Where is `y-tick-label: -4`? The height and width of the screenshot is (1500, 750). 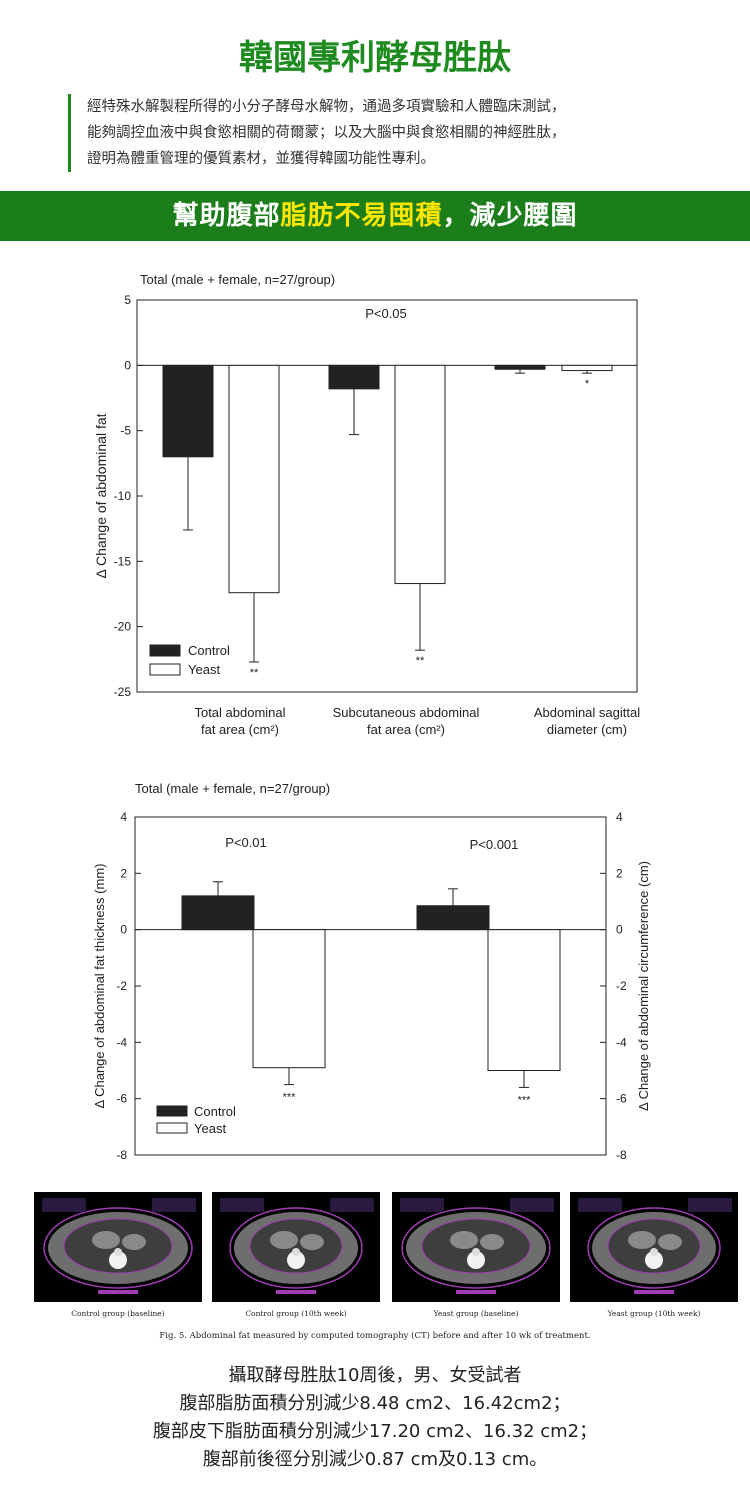 y-tick-label: -4 is located at coordinates (121, 1042).